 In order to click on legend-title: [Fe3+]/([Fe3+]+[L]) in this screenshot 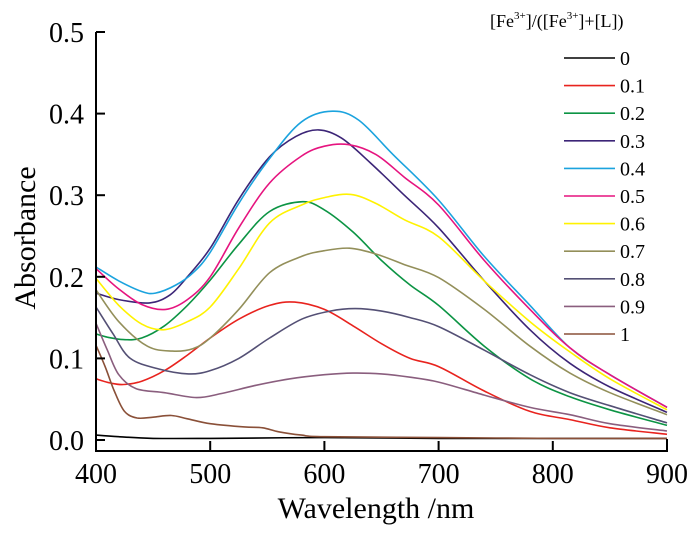, I will do `click(557, 21)`.